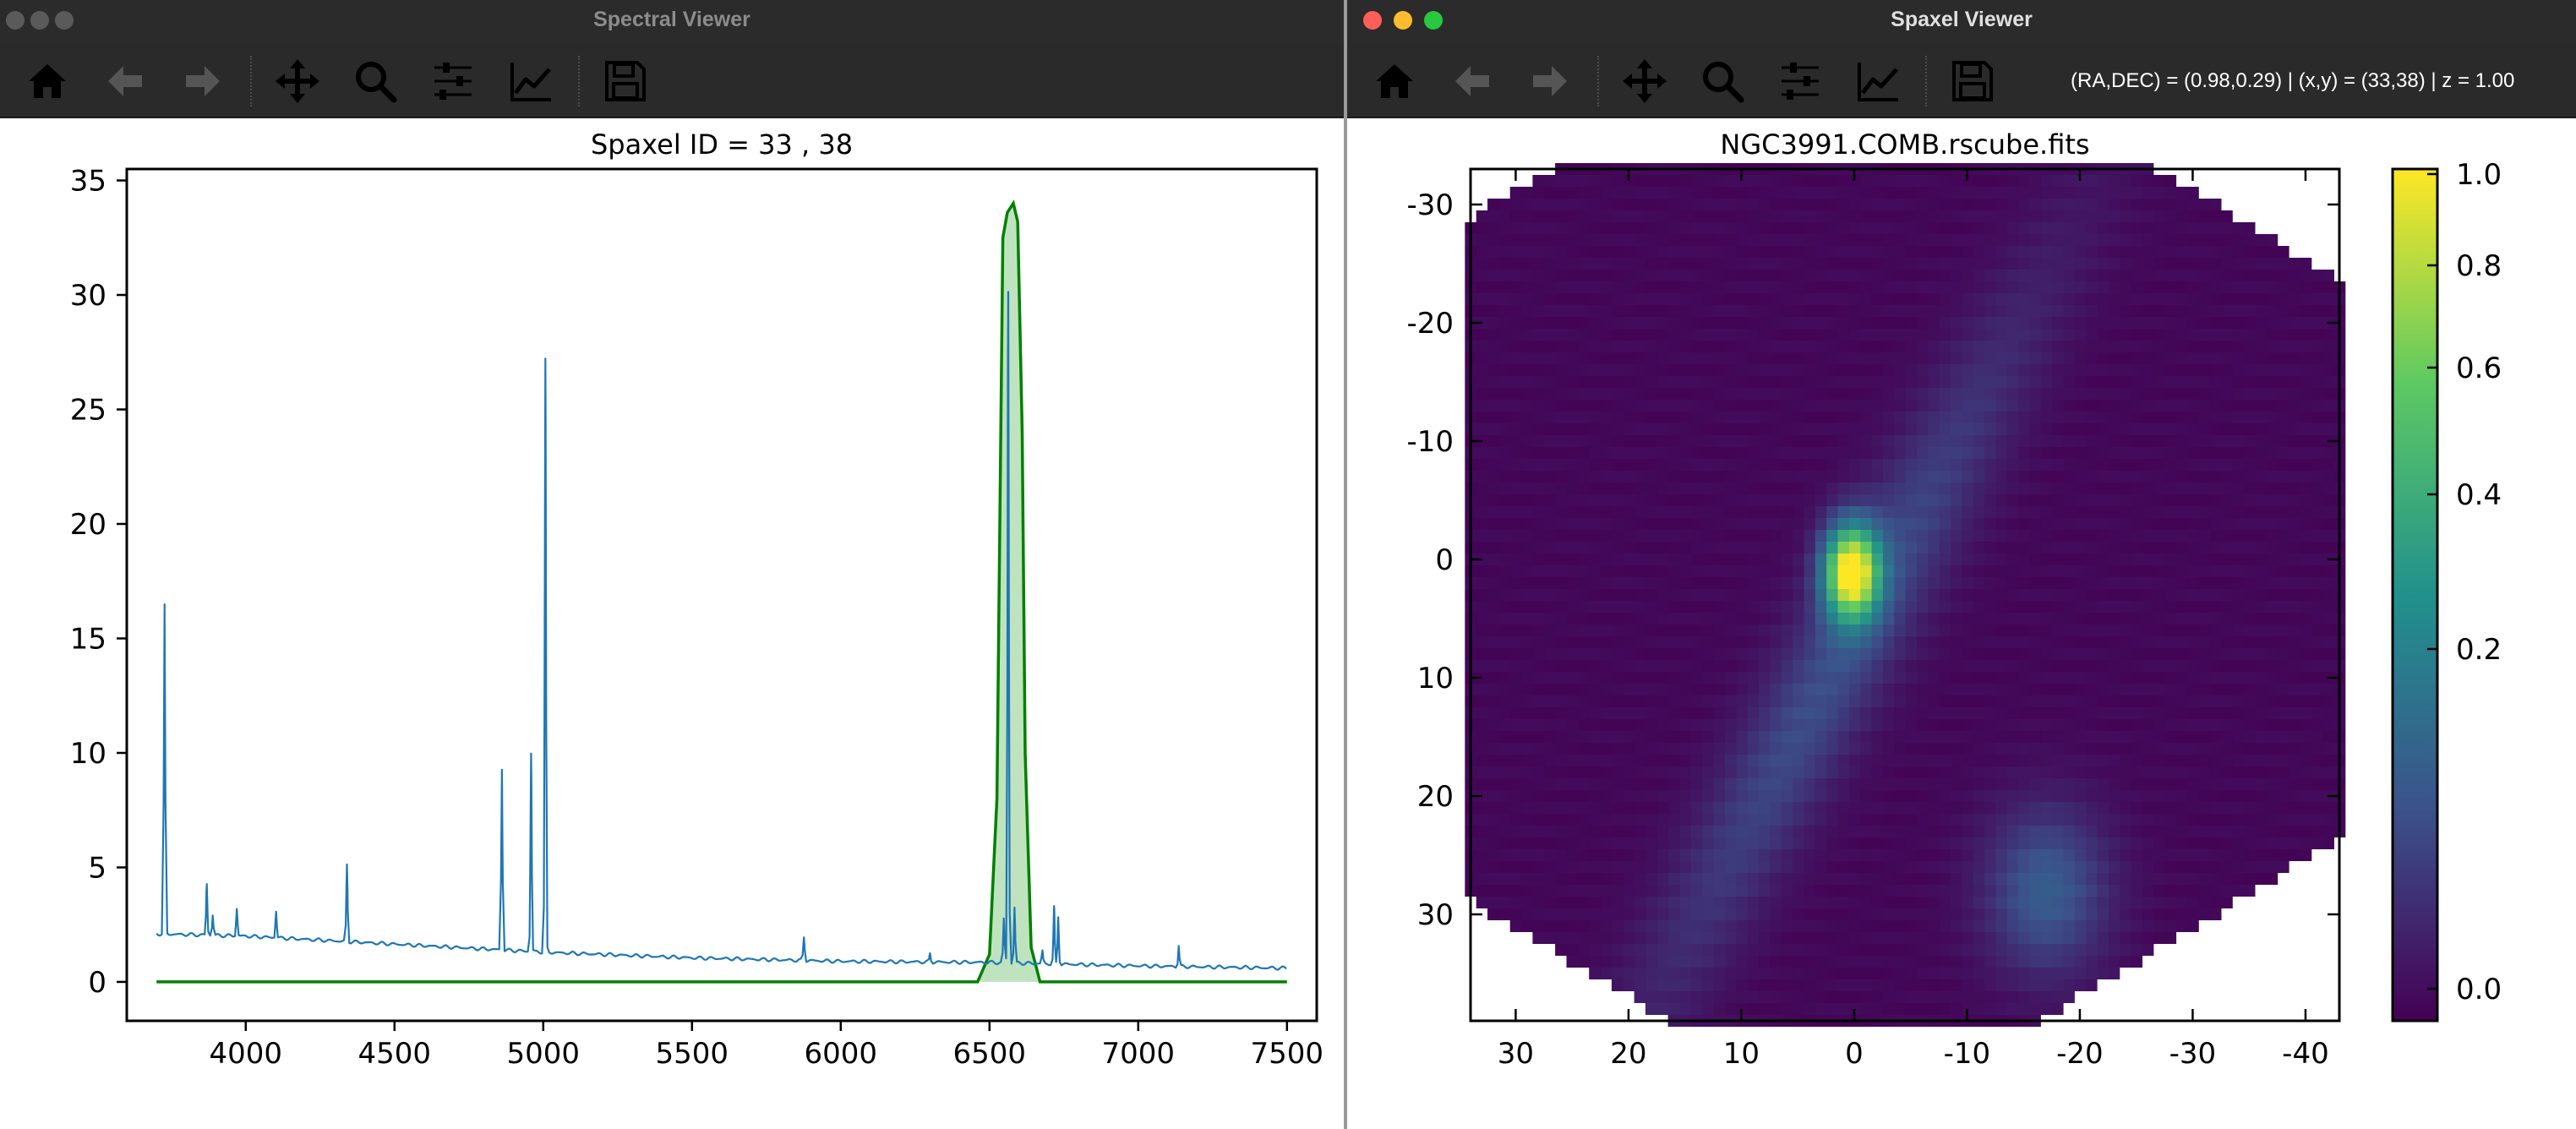  Describe the element at coordinates (672, 22) in the screenshot. I see `spectral-viewer-titlebar: Spectral Viewer` at that location.